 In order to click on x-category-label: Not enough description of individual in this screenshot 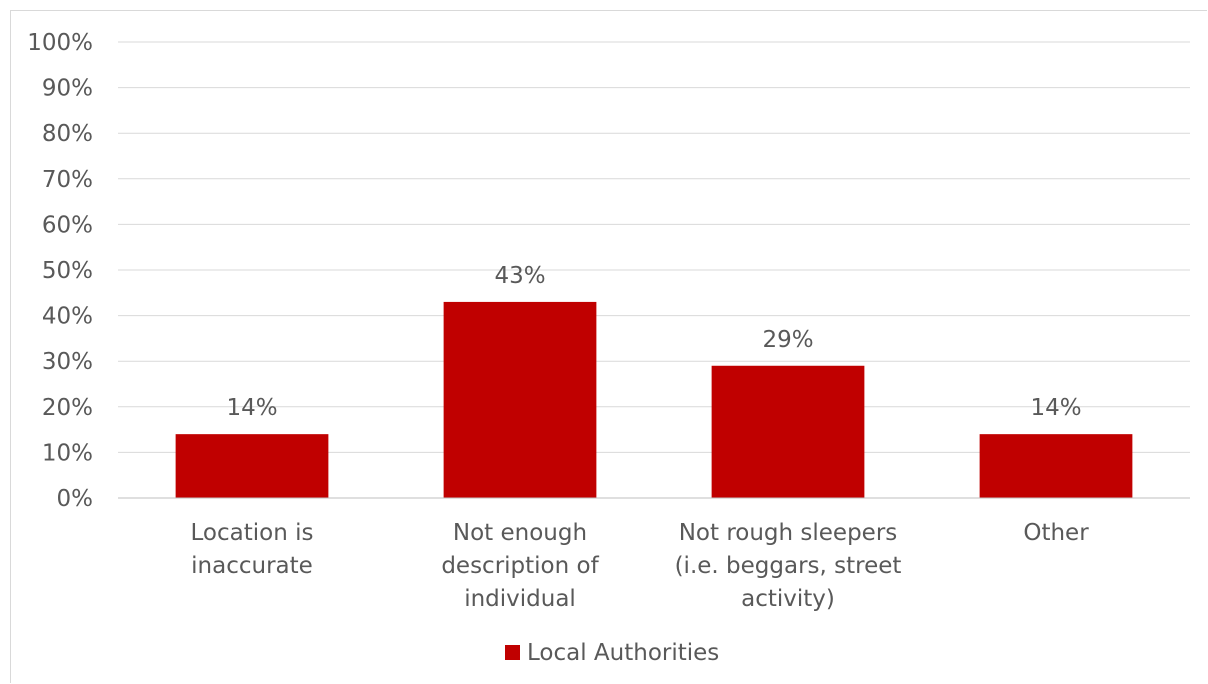, I will do `click(520, 566)`.